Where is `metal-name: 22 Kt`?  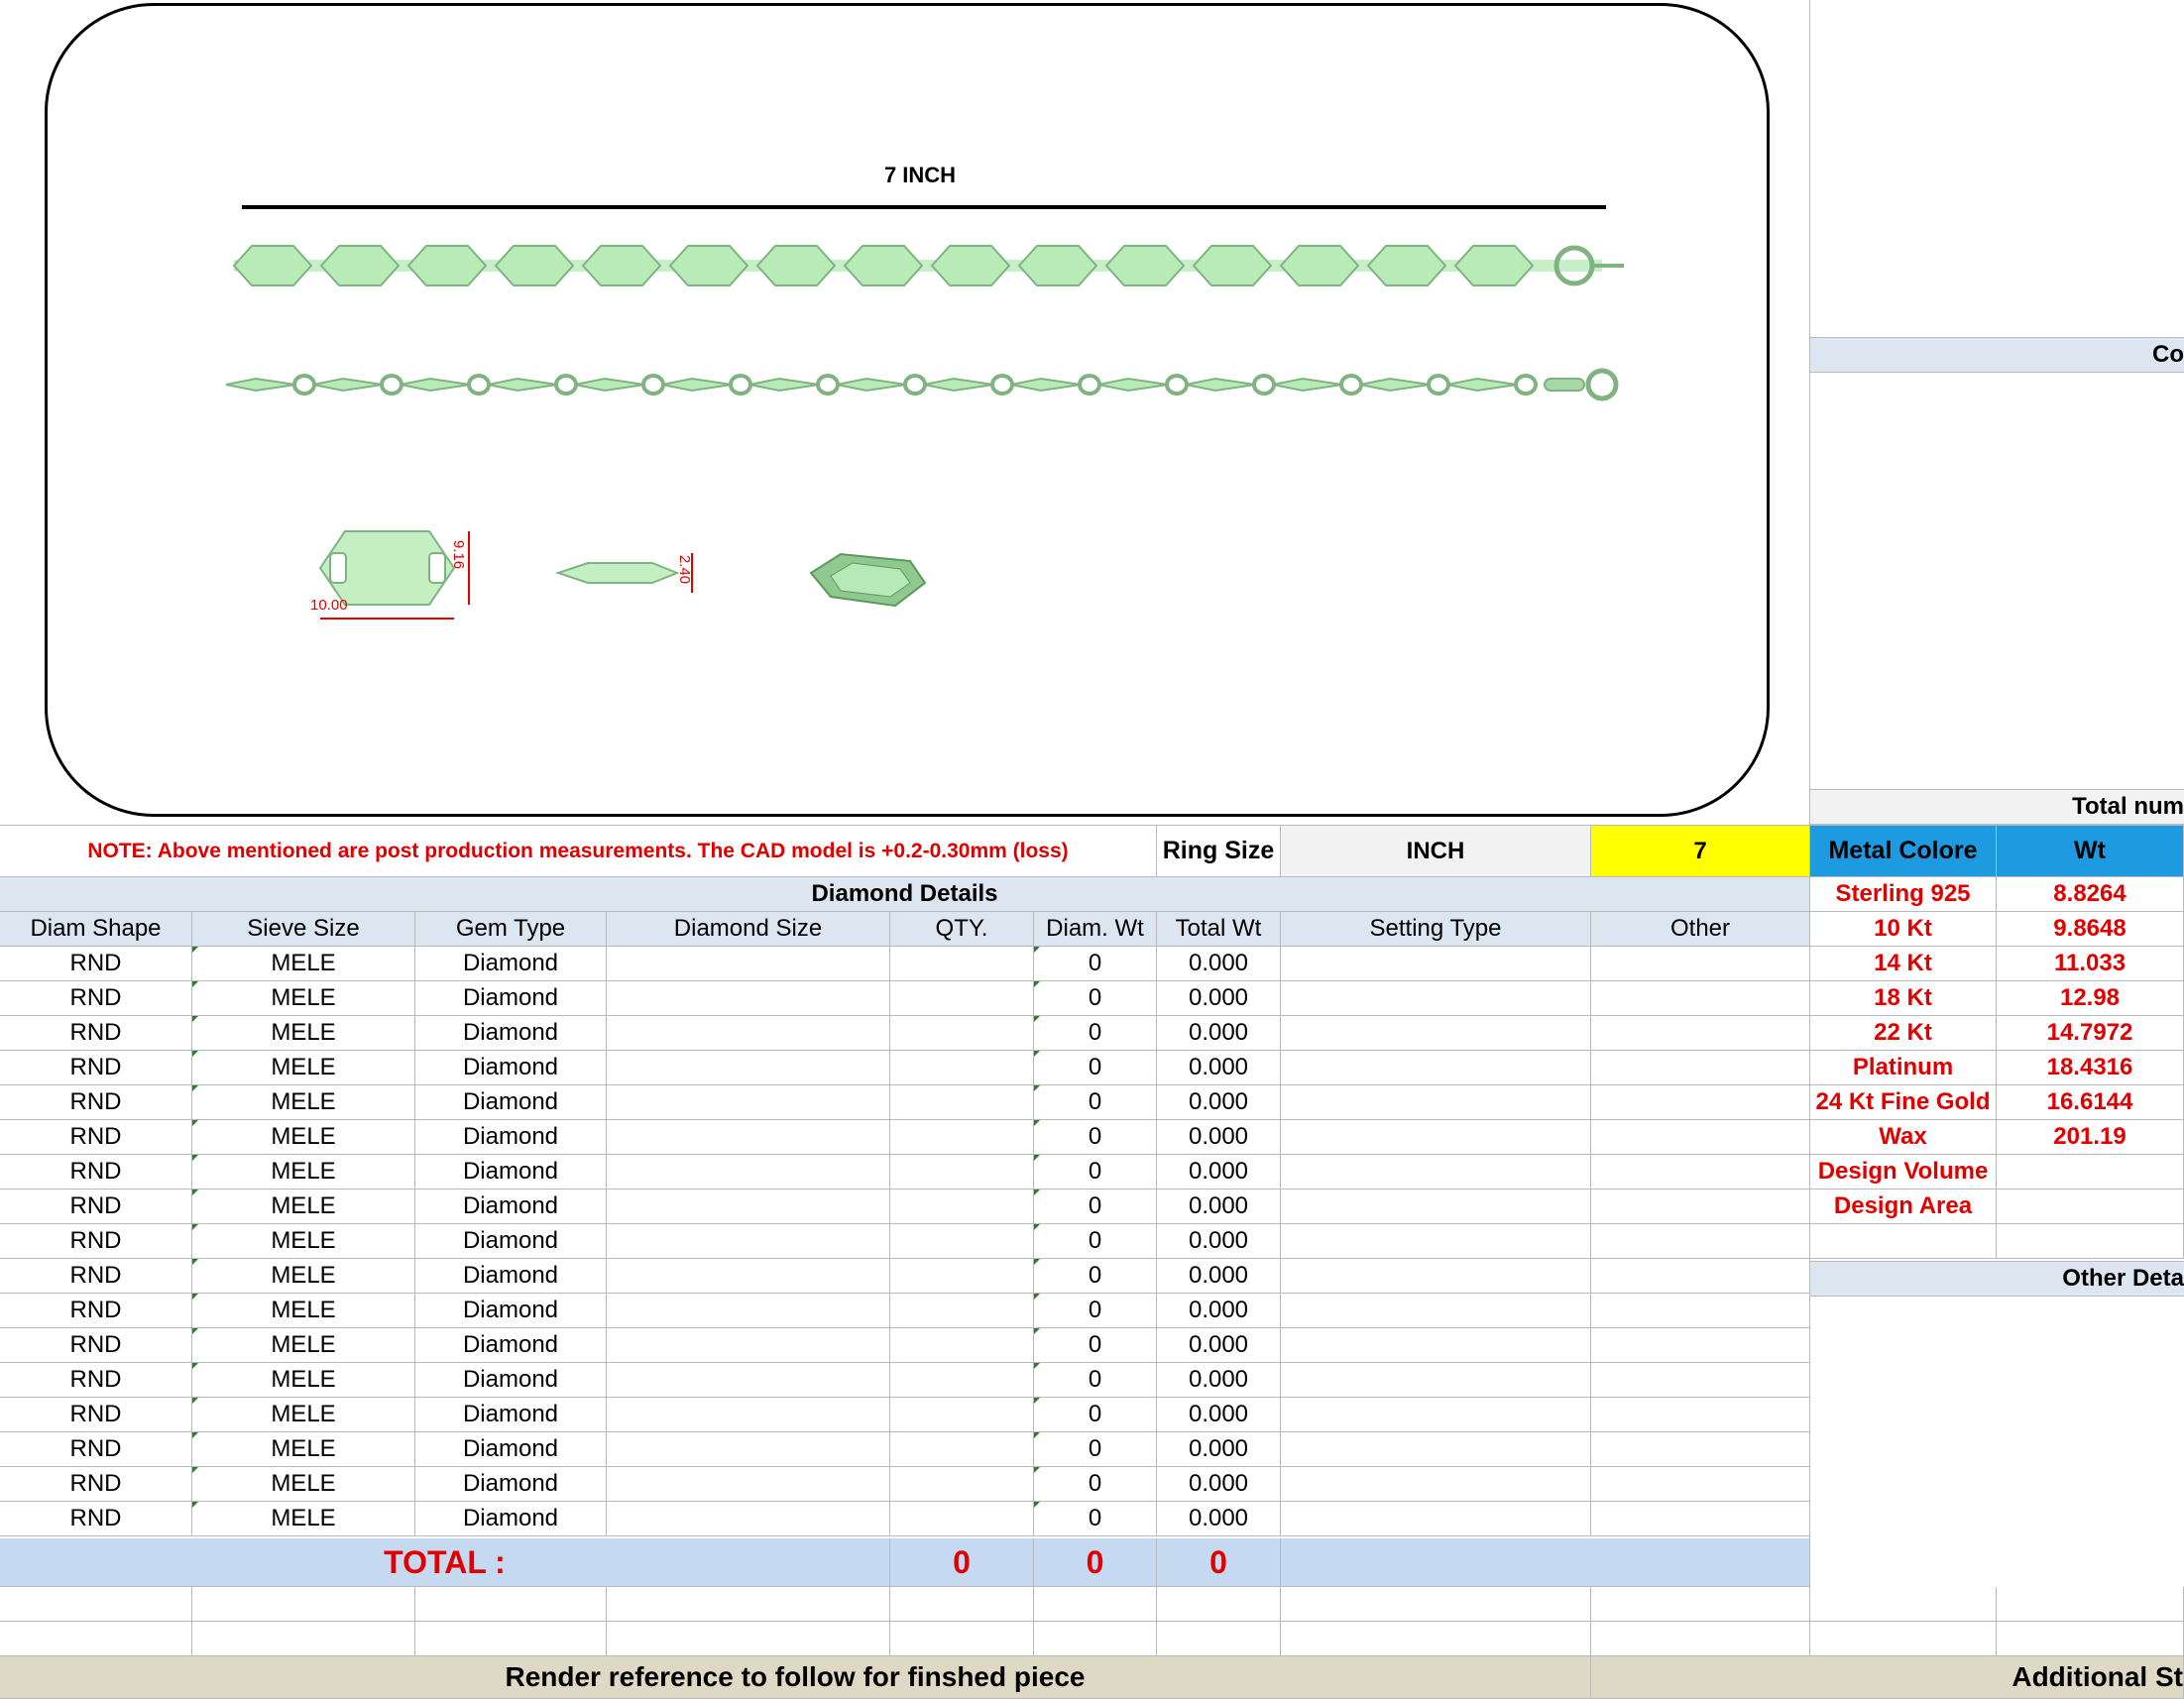 metal-name: 22 Kt is located at coordinates (1903, 1033).